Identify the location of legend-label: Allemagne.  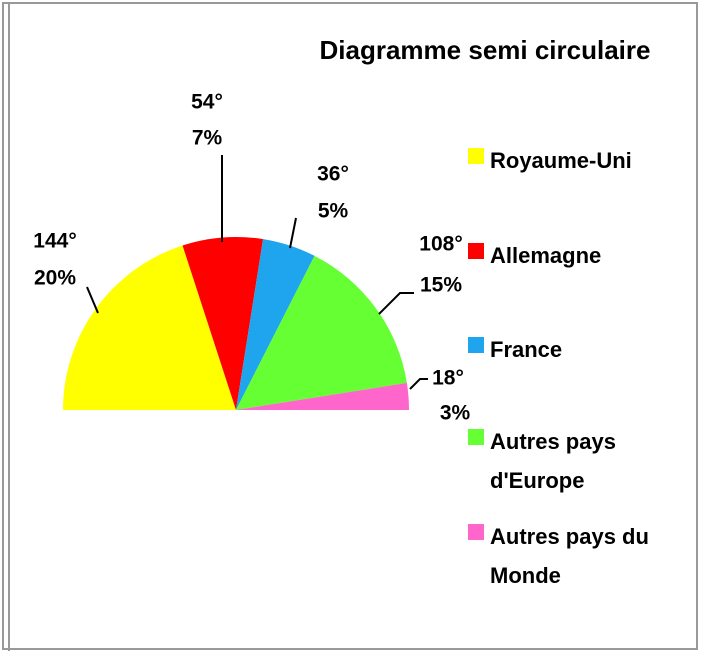
(546, 255).